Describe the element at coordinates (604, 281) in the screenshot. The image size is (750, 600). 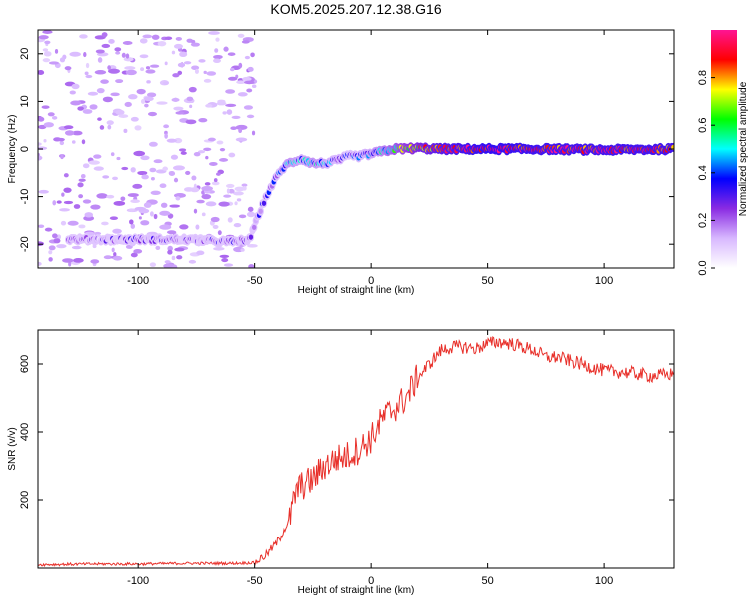
I see `spectrogram-x-tick-label: 100` at that location.